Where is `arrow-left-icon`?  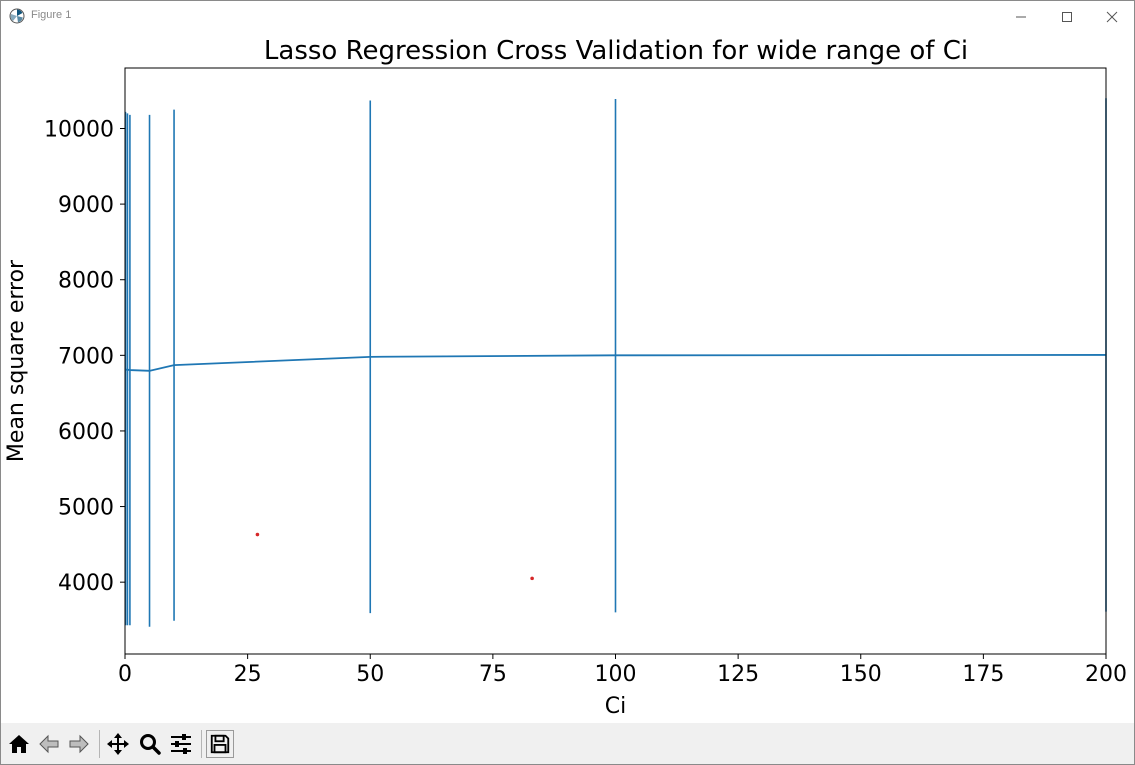 arrow-left-icon is located at coordinates (49, 744).